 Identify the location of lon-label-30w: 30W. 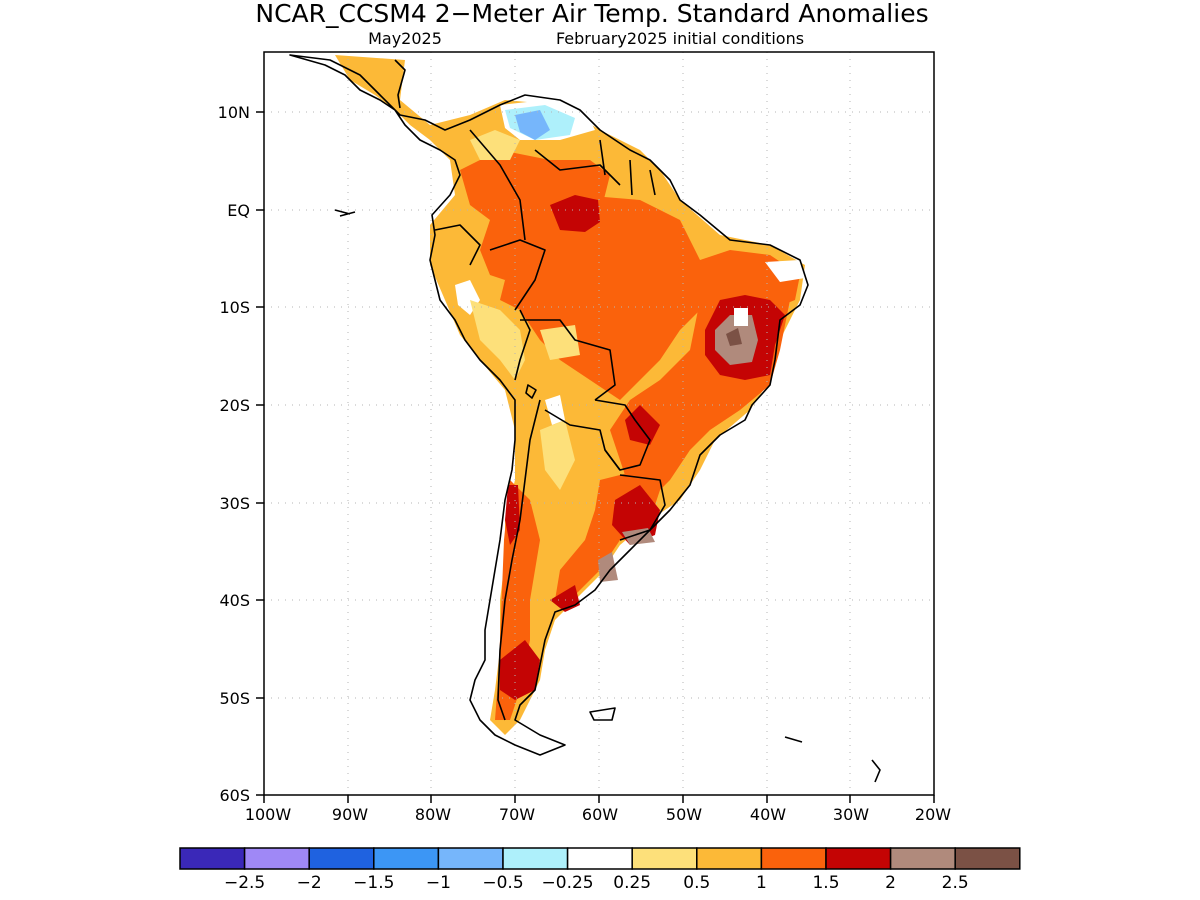
(851, 814).